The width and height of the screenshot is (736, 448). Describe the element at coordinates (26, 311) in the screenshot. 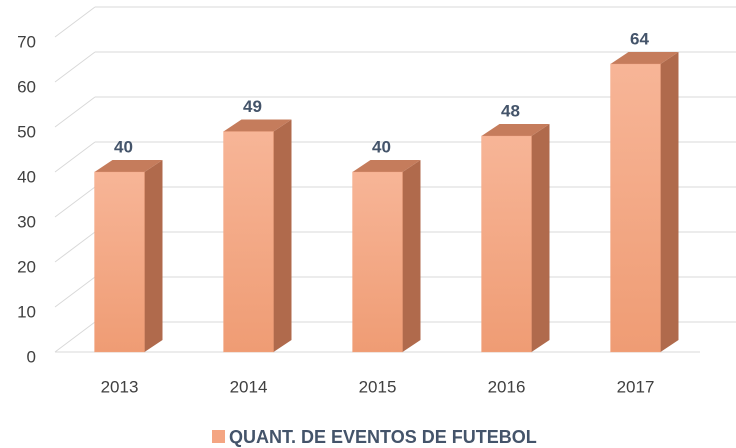

I see `y-tick-label: 10` at that location.